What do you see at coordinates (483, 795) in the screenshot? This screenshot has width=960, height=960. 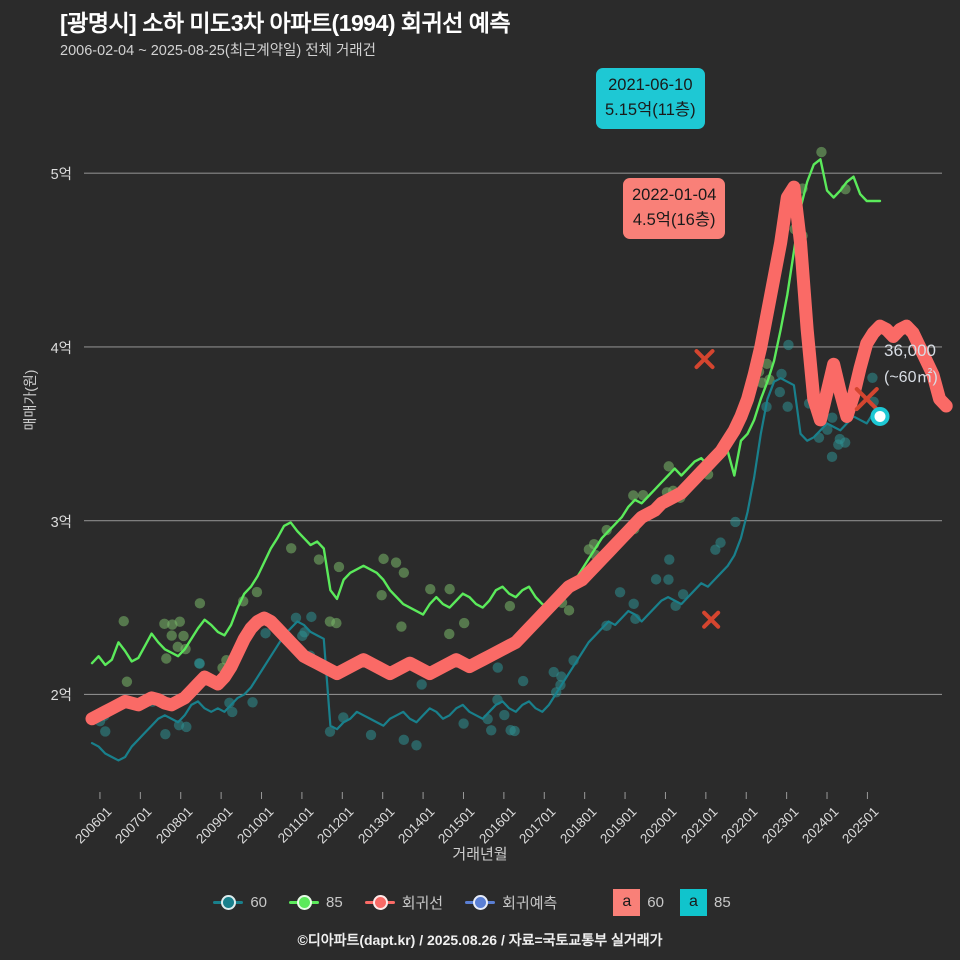 I see `x-tick-marks` at bounding box center [483, 795].